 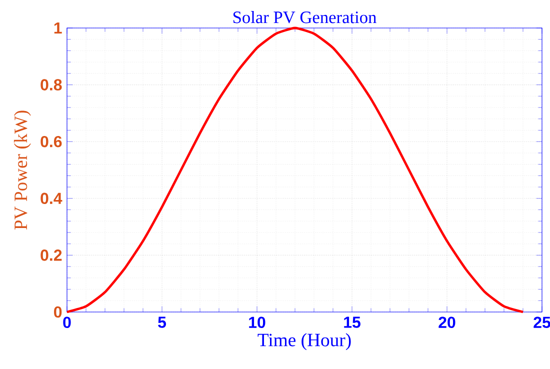 I want to click on x-tick-label: 15, so click(x=352, y=322).